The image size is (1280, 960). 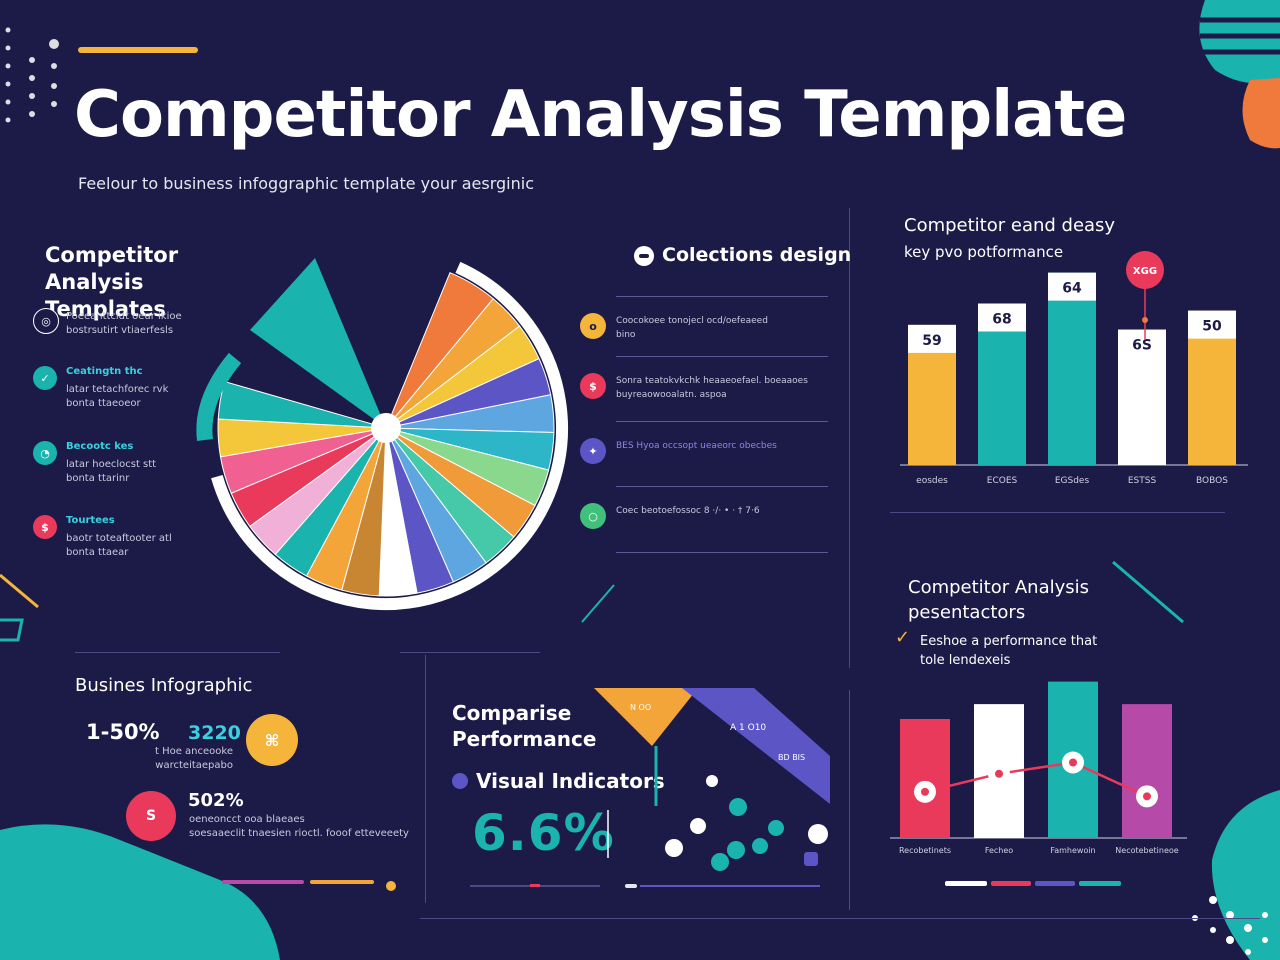 What do you see at coordinates (1072, 481) in the screenshot?
I see `x-tick-label: EGSdes` at bounding box center [1072, 481].